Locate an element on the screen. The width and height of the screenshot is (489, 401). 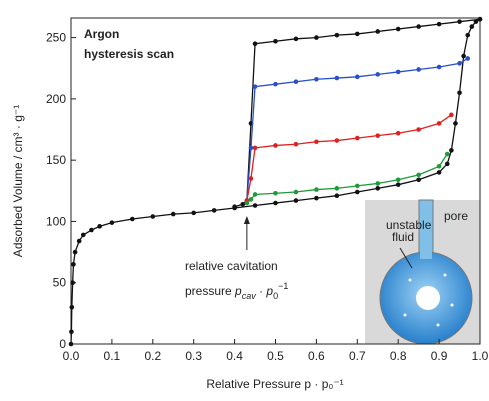
annotation-part: cav is located at coordinates (249, 296).